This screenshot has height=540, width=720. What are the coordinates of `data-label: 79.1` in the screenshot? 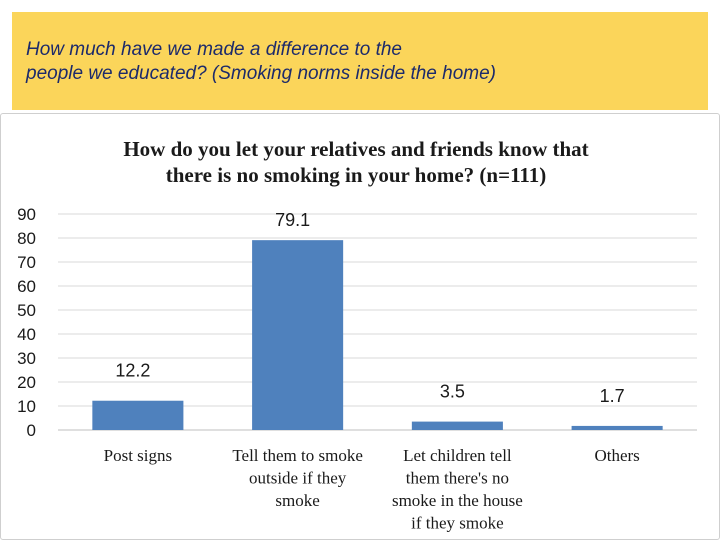 It's located at (292, 220).